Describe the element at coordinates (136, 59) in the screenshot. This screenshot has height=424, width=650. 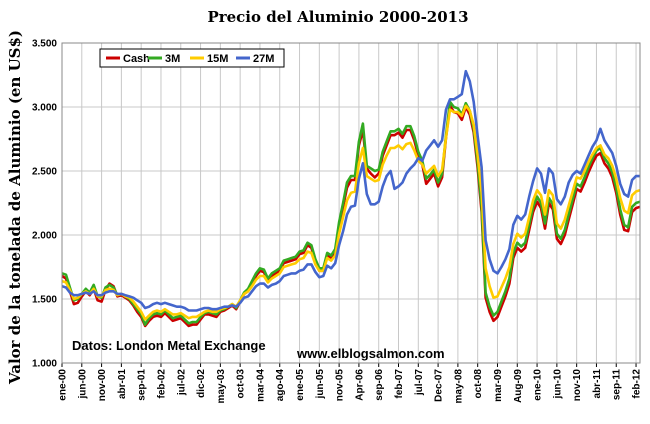
I see `legend-label-cash: Cash` at that location.